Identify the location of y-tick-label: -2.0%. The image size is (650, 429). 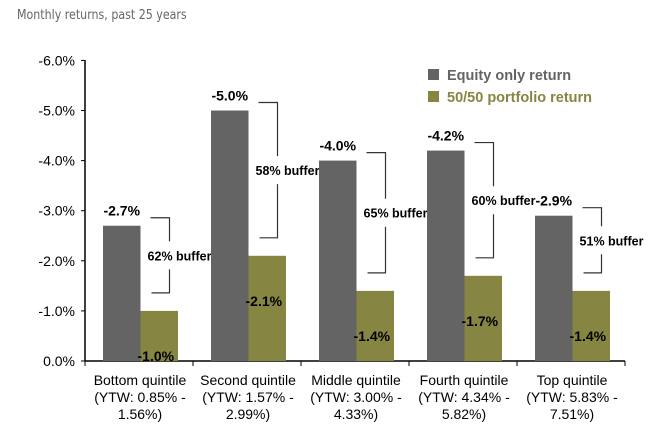
(56, 261).